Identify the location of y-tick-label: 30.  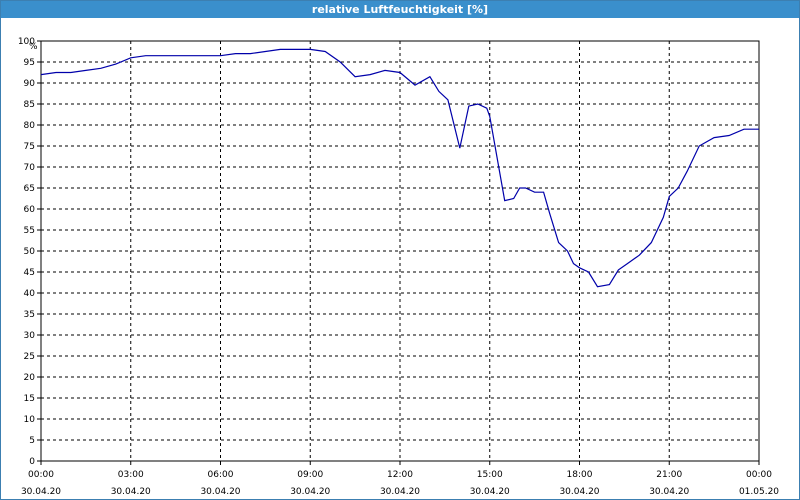
(30, 336).